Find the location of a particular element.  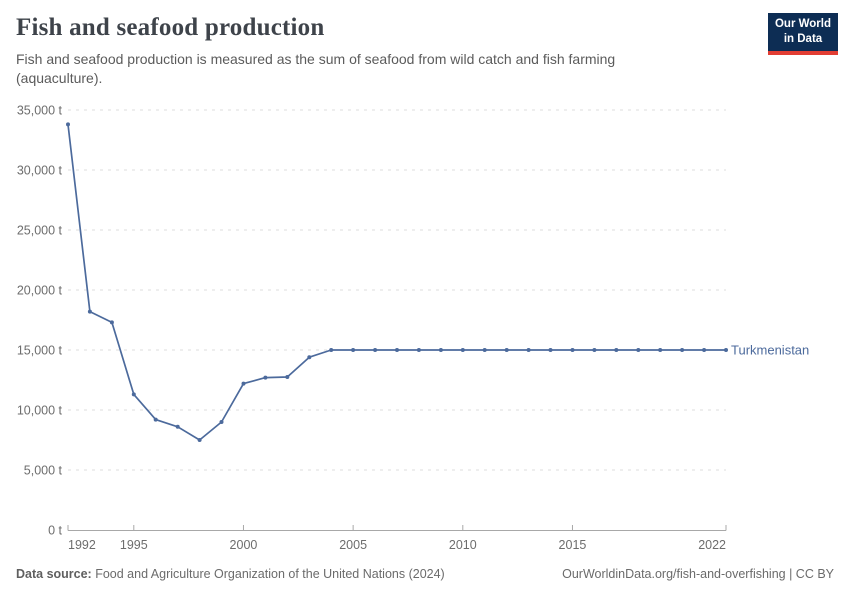

owid-logo-line2: in Data is located at coordinates (803, 38).